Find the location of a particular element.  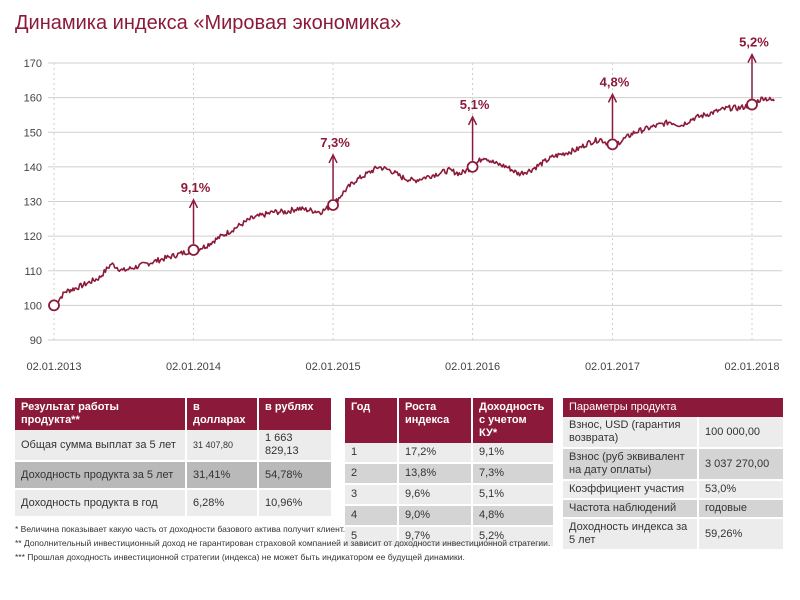

table-cell: Взнос, USD (гарантия возврата) is located at coordinates (631, 433).